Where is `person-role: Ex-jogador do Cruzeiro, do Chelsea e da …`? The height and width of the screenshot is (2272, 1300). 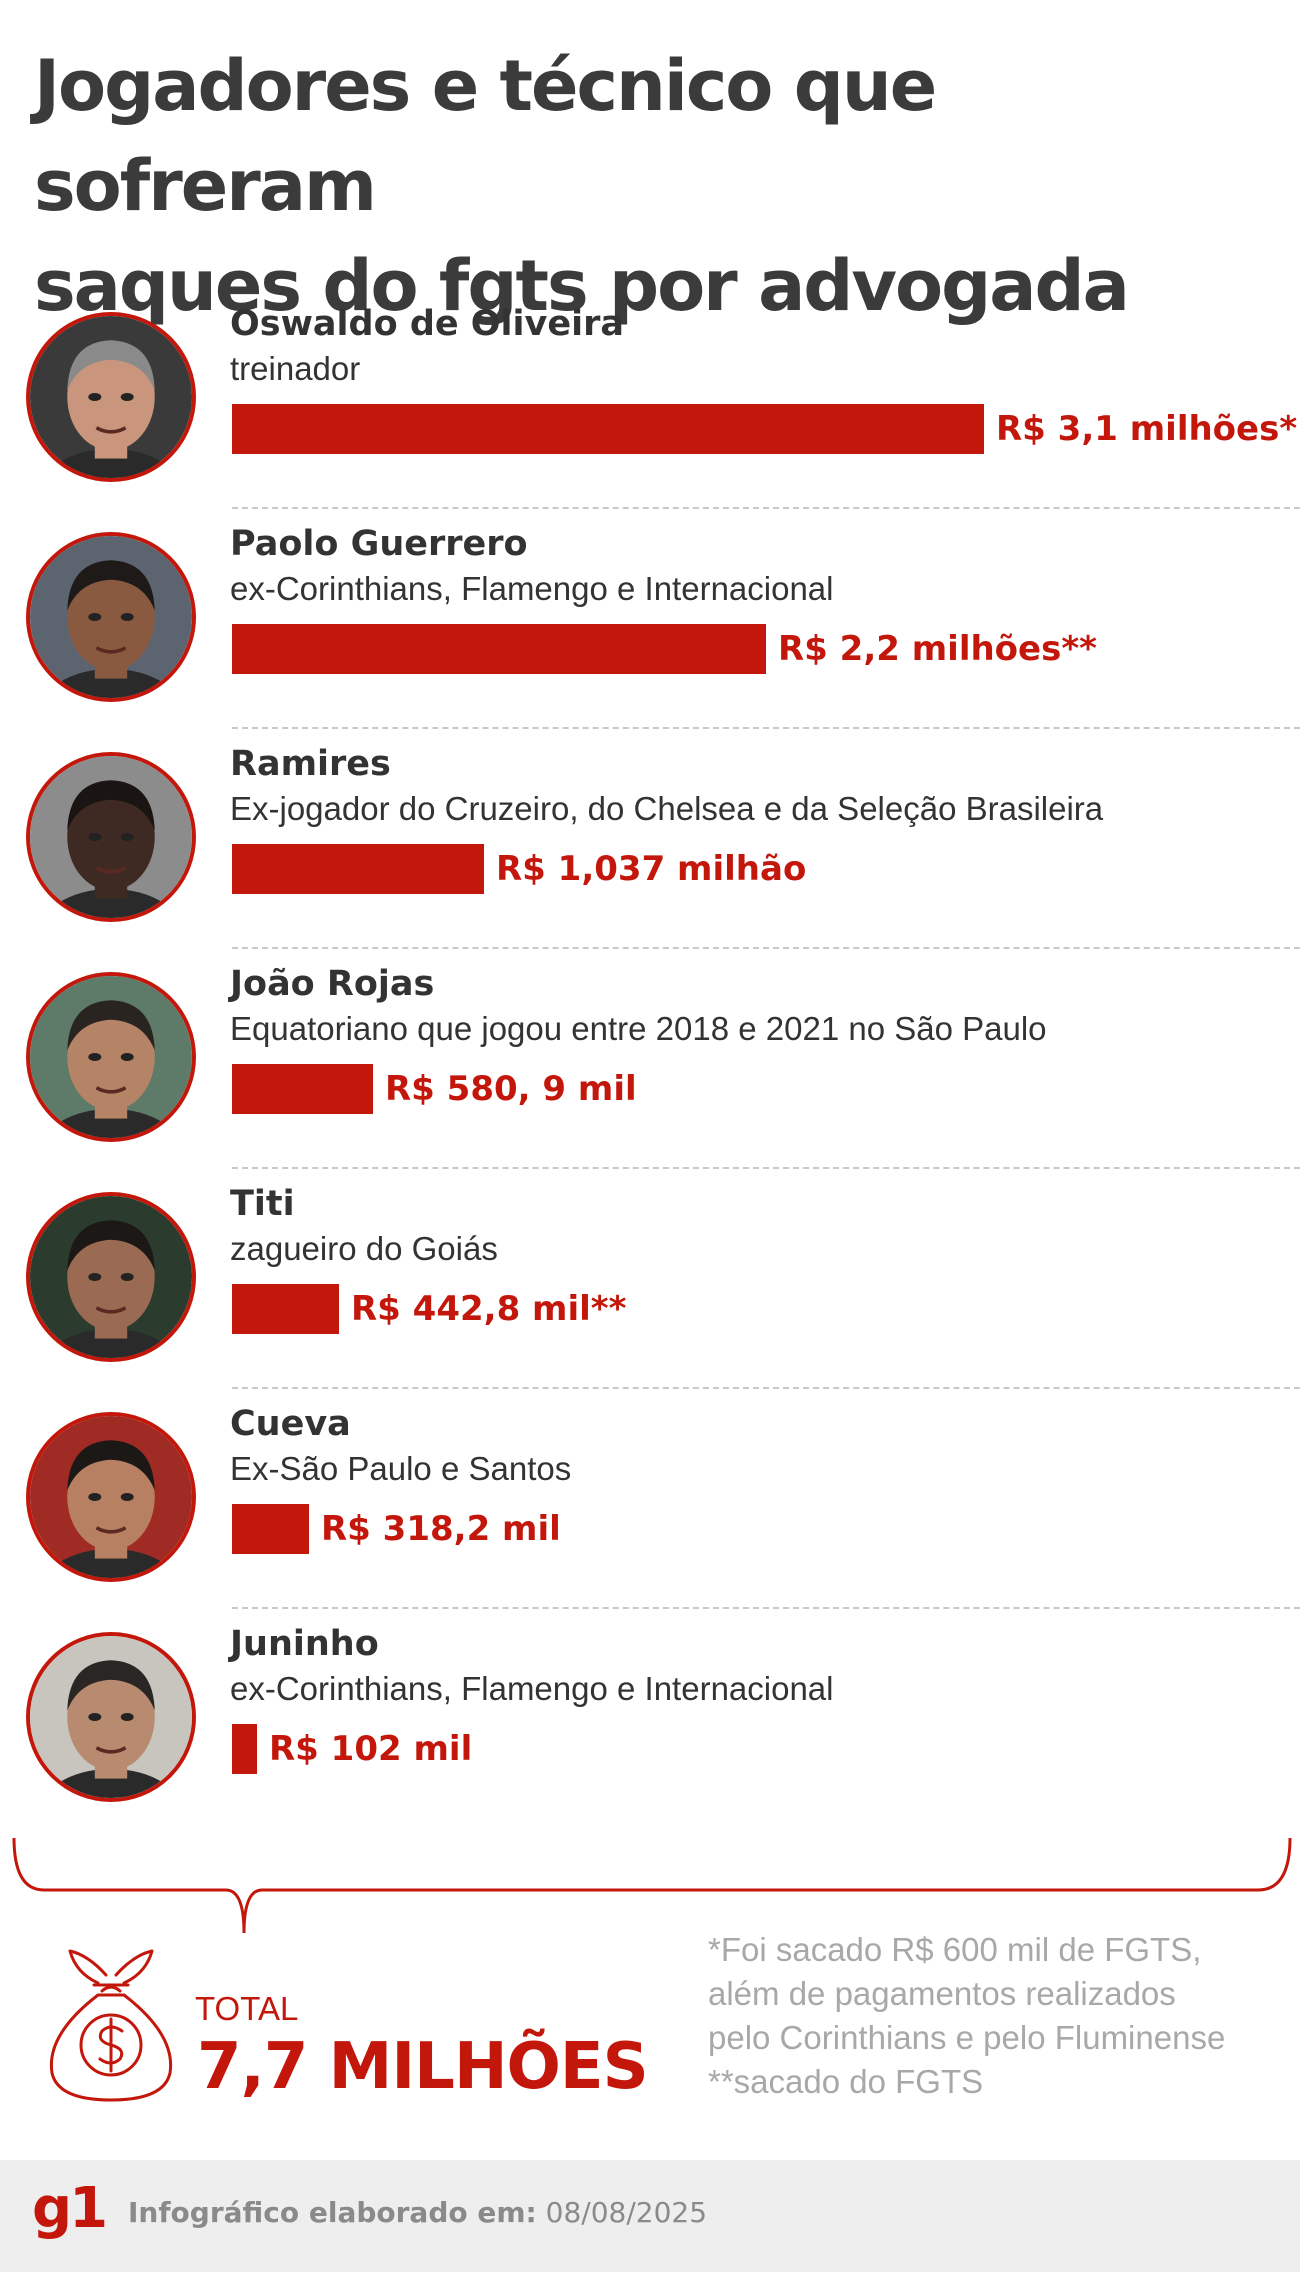
person-role: Ex-jogador do Cruzeiro, do Chelsea e da … is located at coordinates (667, 808).